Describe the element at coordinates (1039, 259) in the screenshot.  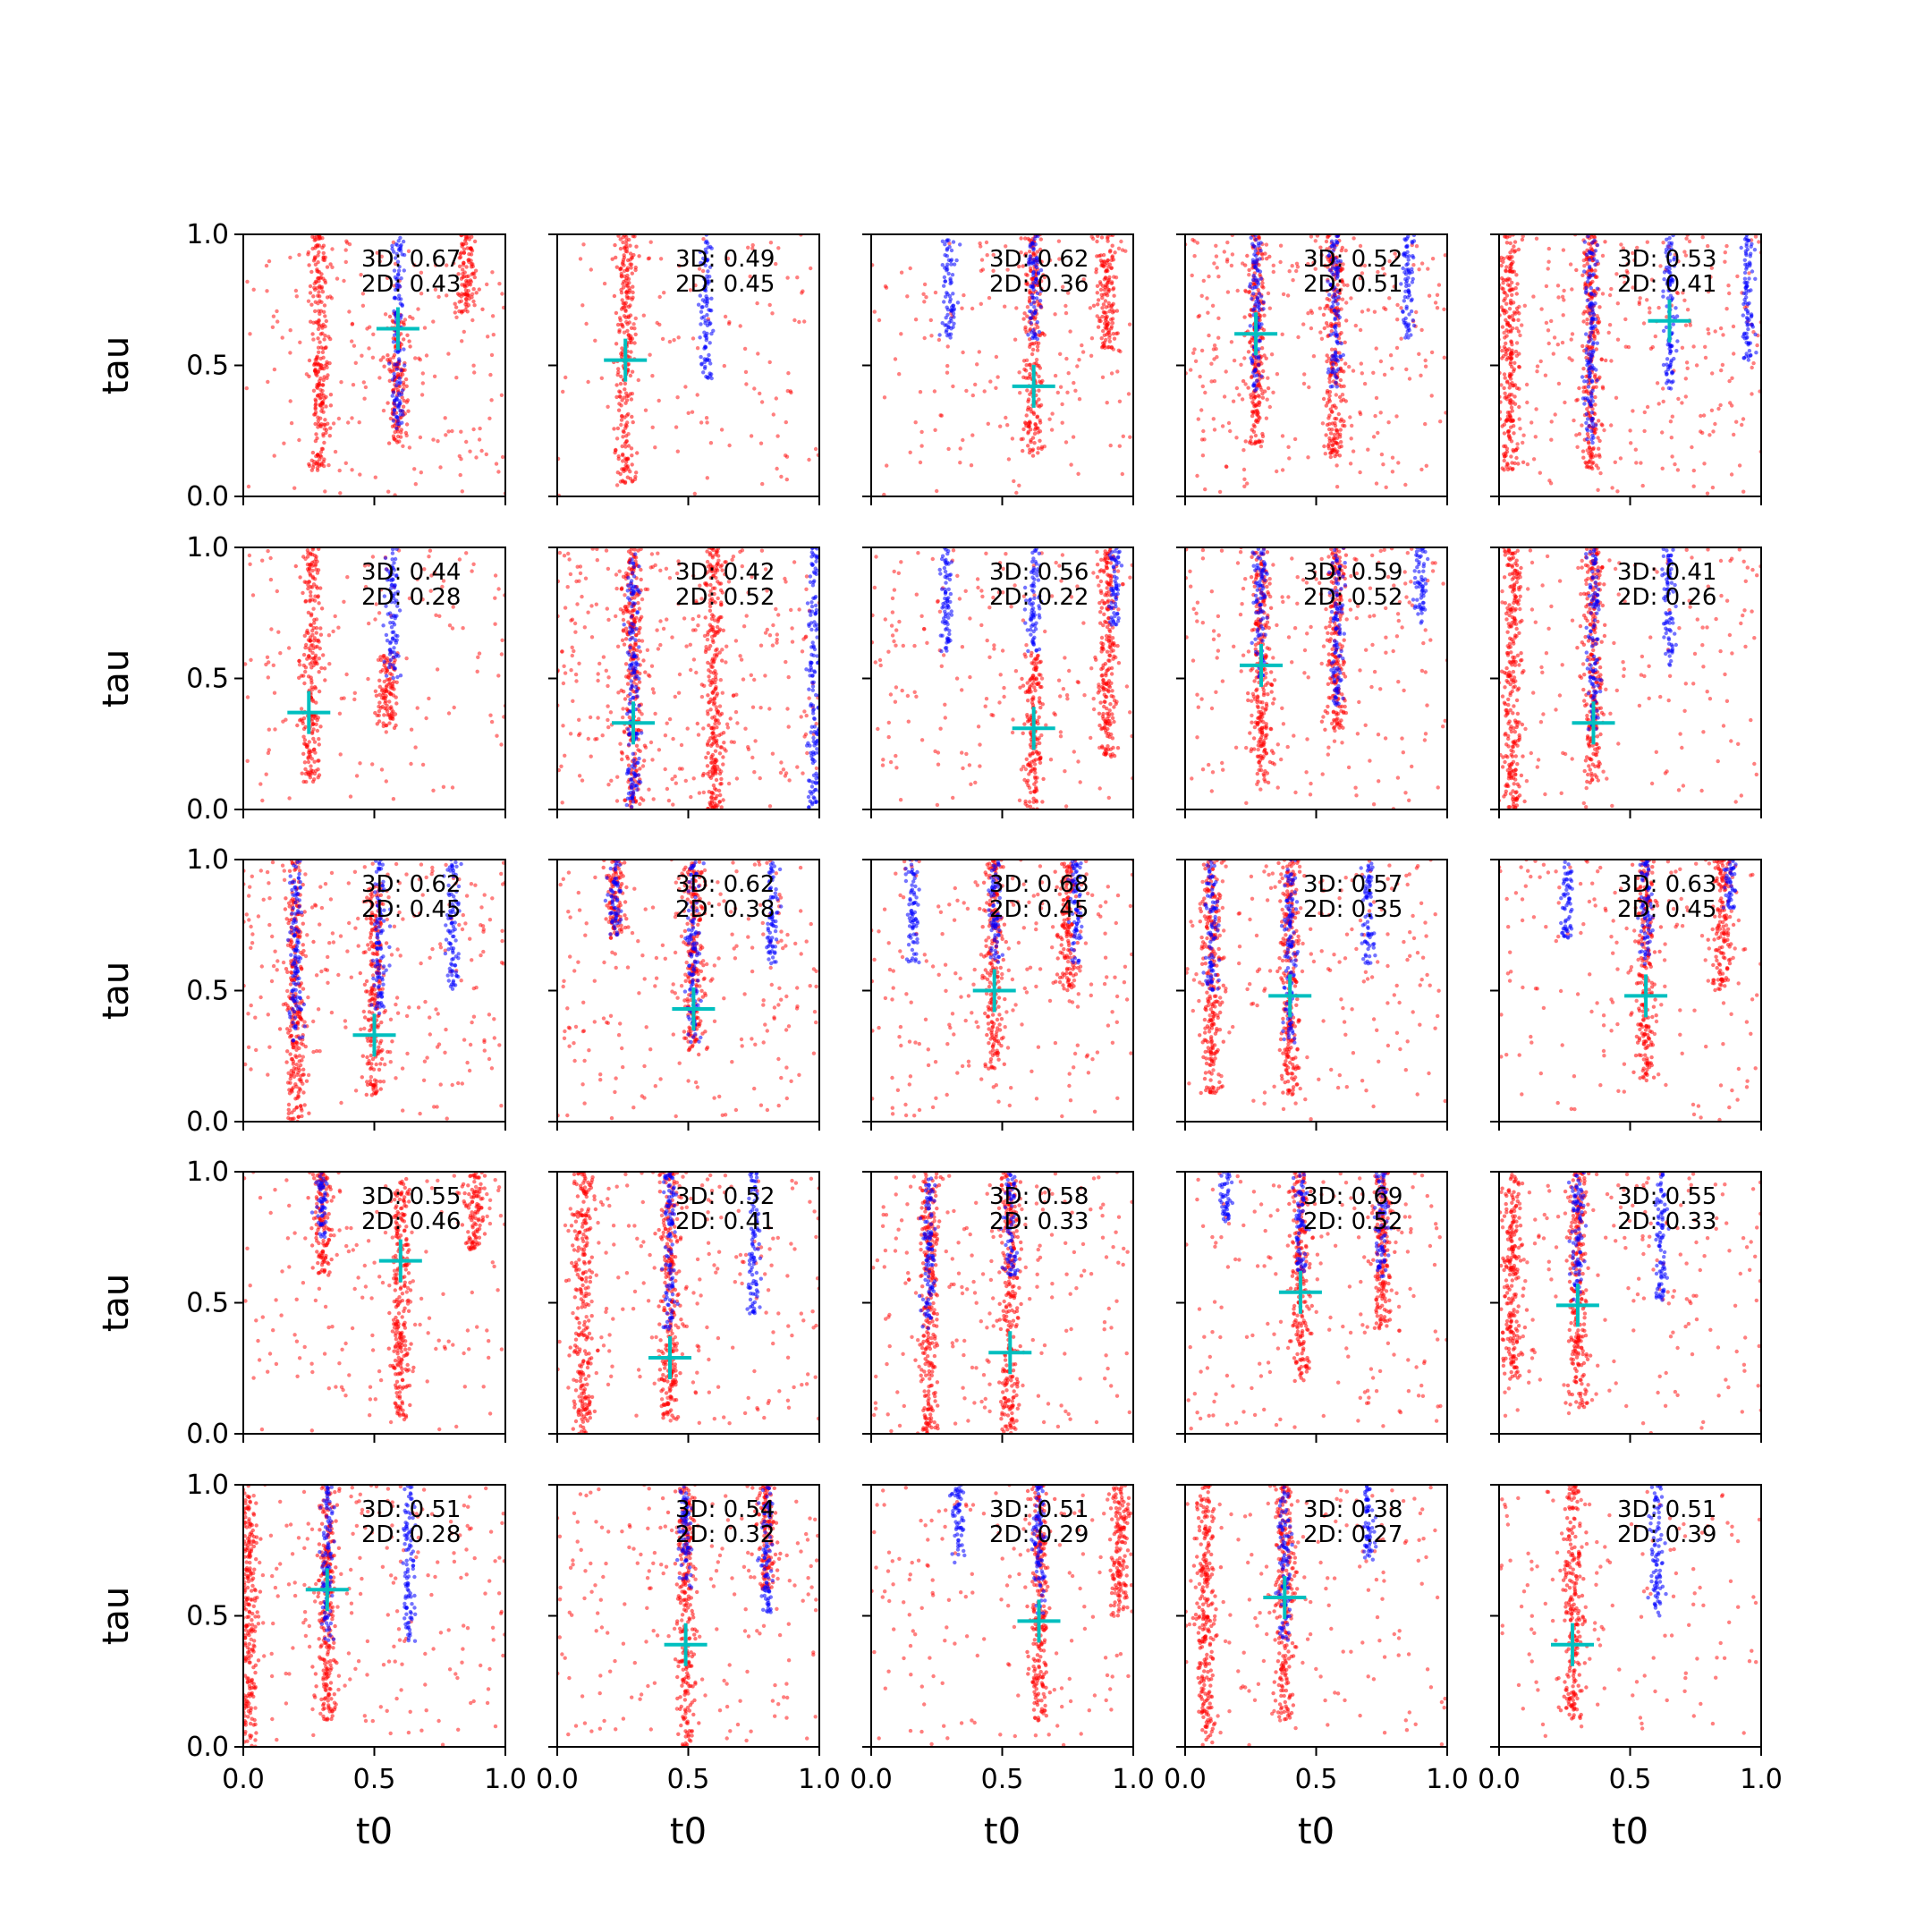
I see `score-3d-label: 3D: 0.62` at that location.